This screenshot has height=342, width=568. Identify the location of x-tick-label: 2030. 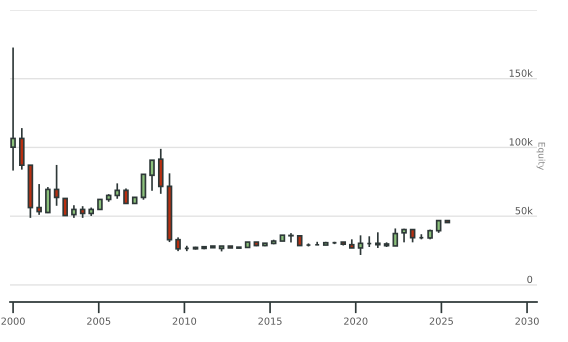
(527, 321).